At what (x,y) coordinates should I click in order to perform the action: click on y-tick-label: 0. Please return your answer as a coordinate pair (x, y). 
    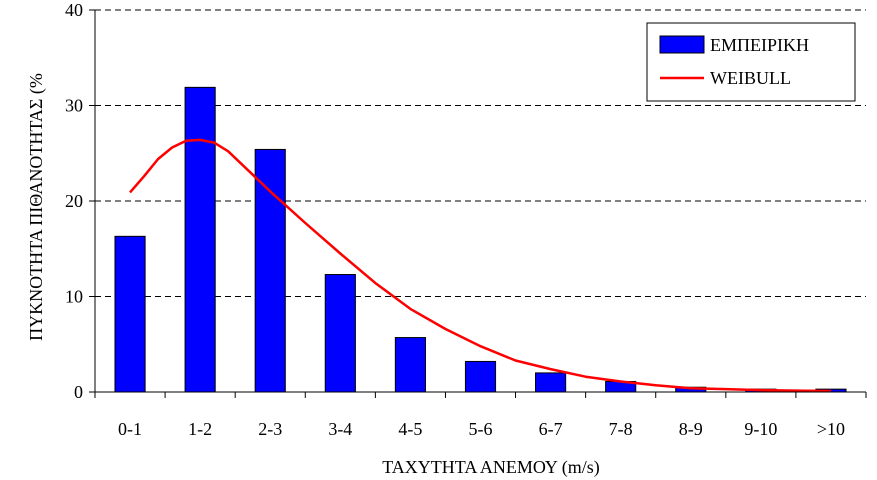
    Looking at the image, I should click on (78, 392).